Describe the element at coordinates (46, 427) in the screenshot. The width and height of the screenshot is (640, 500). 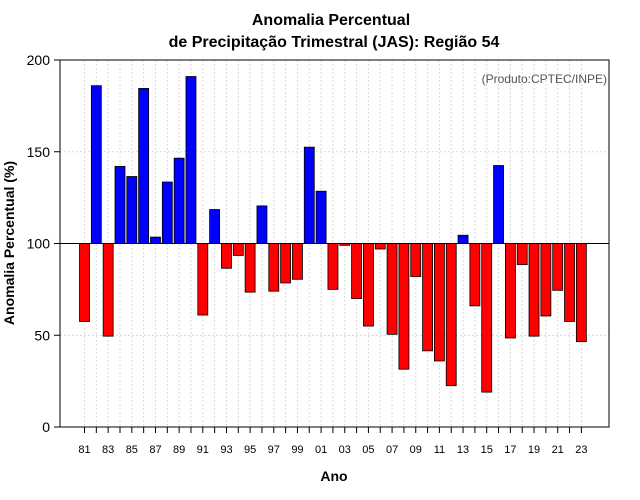
I see `y-tick-label: 0` at that location.